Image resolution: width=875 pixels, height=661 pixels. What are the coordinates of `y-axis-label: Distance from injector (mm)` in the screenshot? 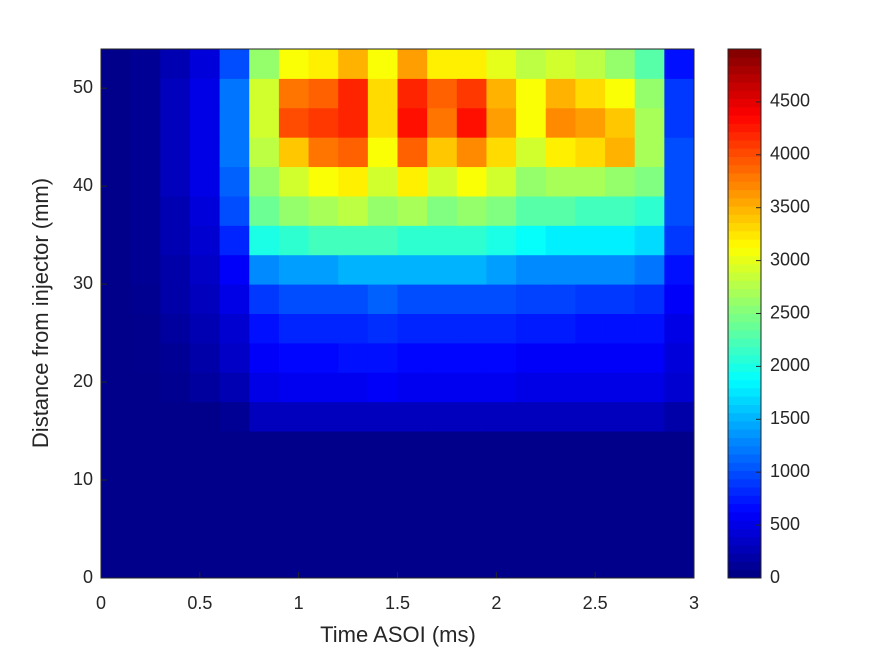 It's located at (40, 313).